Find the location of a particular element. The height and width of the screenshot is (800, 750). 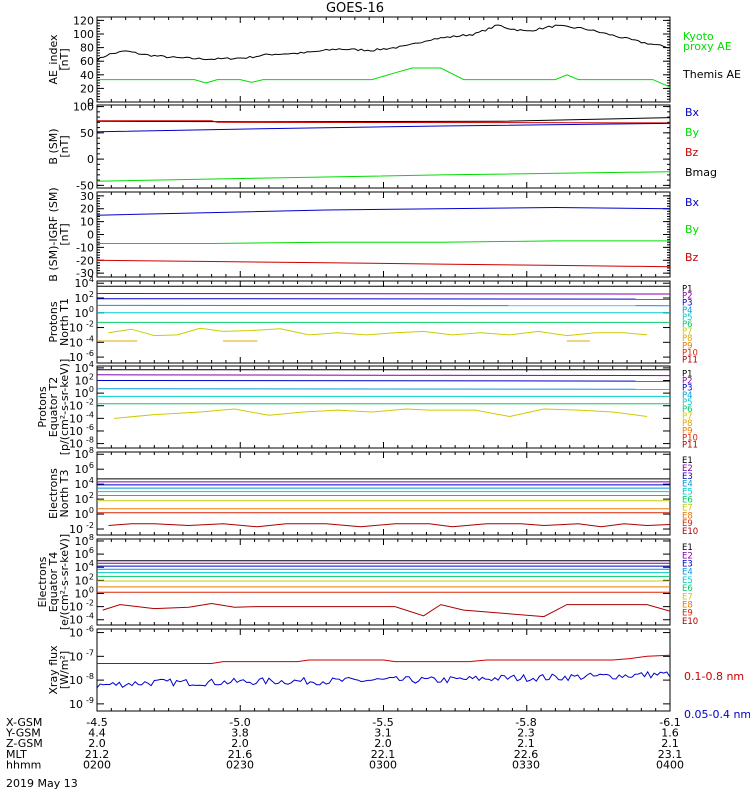

legend-entry-by: By is located at coordinates (692, 229).